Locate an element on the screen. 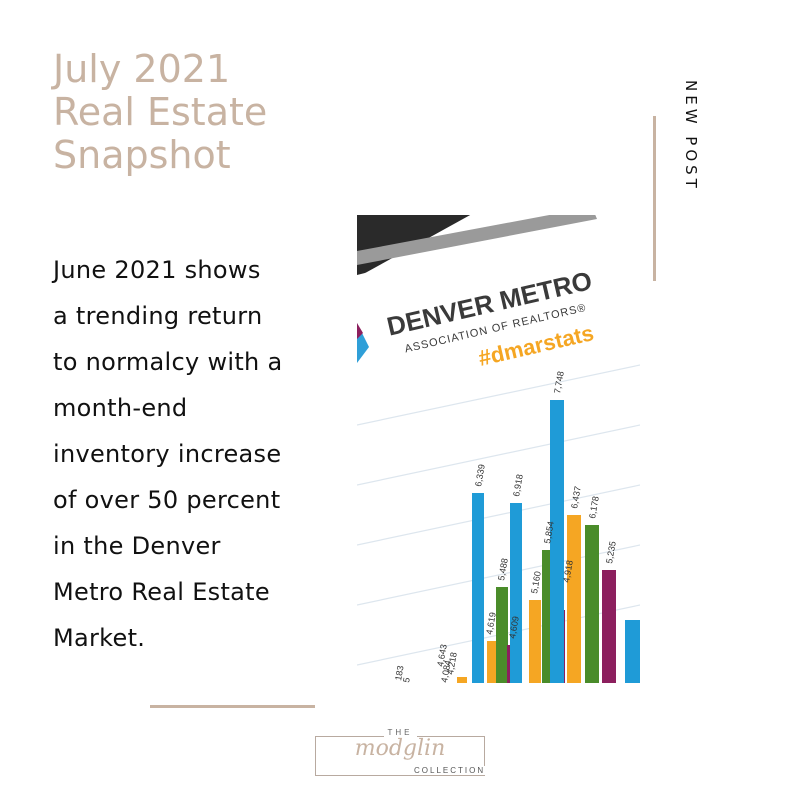 This screenshot has height=800, width=800. post-headline: July 2021 Real Estate Snapshot is located at coordinates (203, 112).